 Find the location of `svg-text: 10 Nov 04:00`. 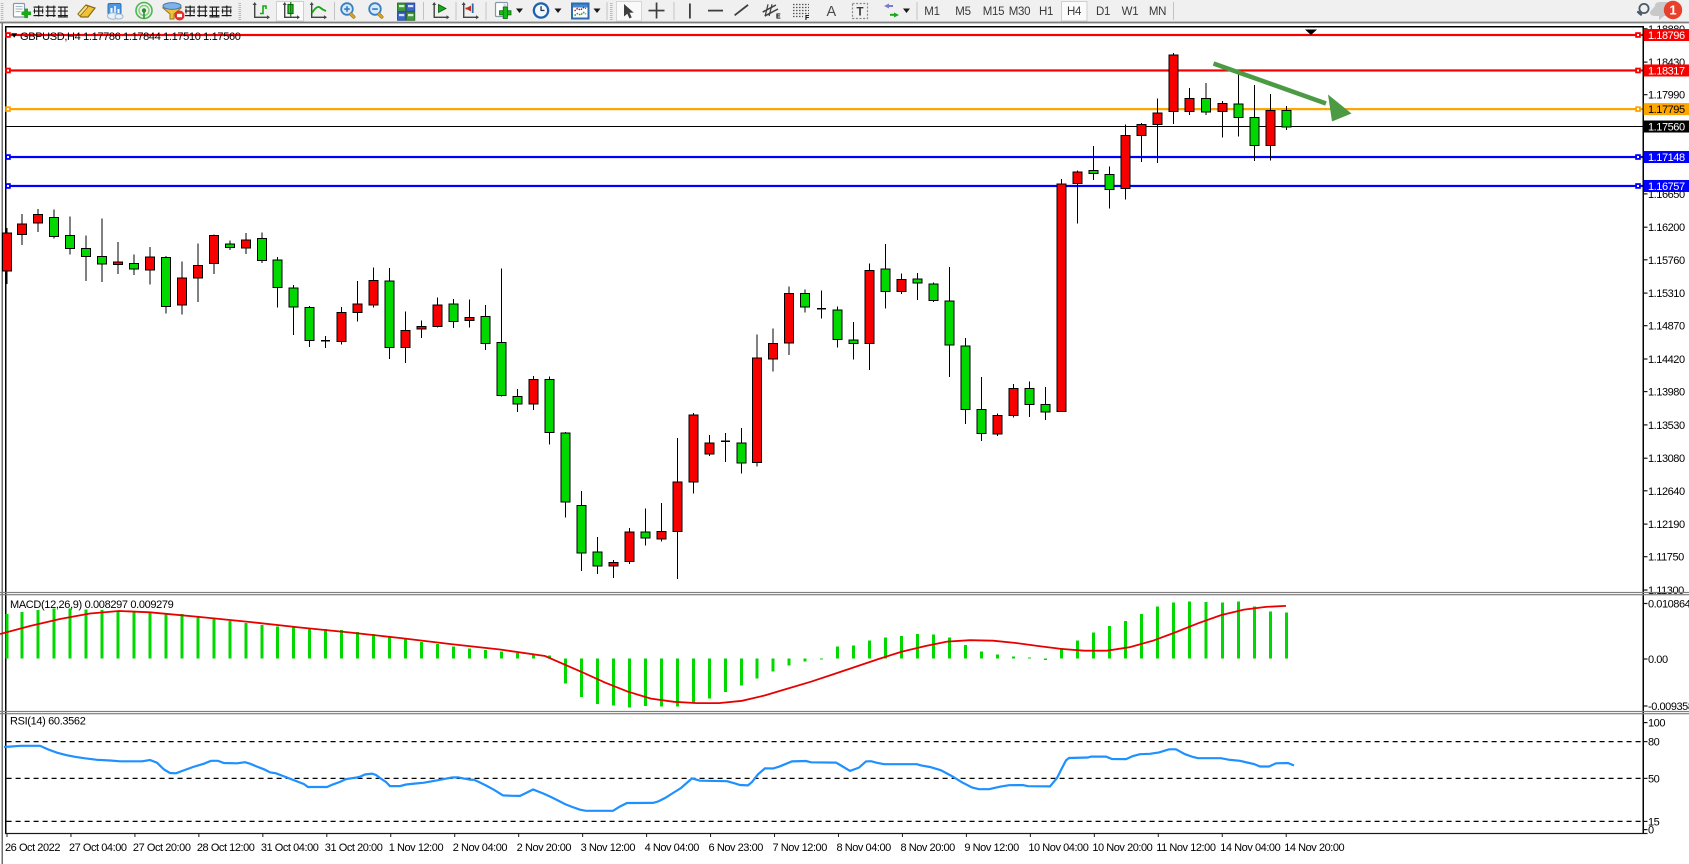

svg-text: 10 Nov 04:00 is located at coordinates (1058, 848).